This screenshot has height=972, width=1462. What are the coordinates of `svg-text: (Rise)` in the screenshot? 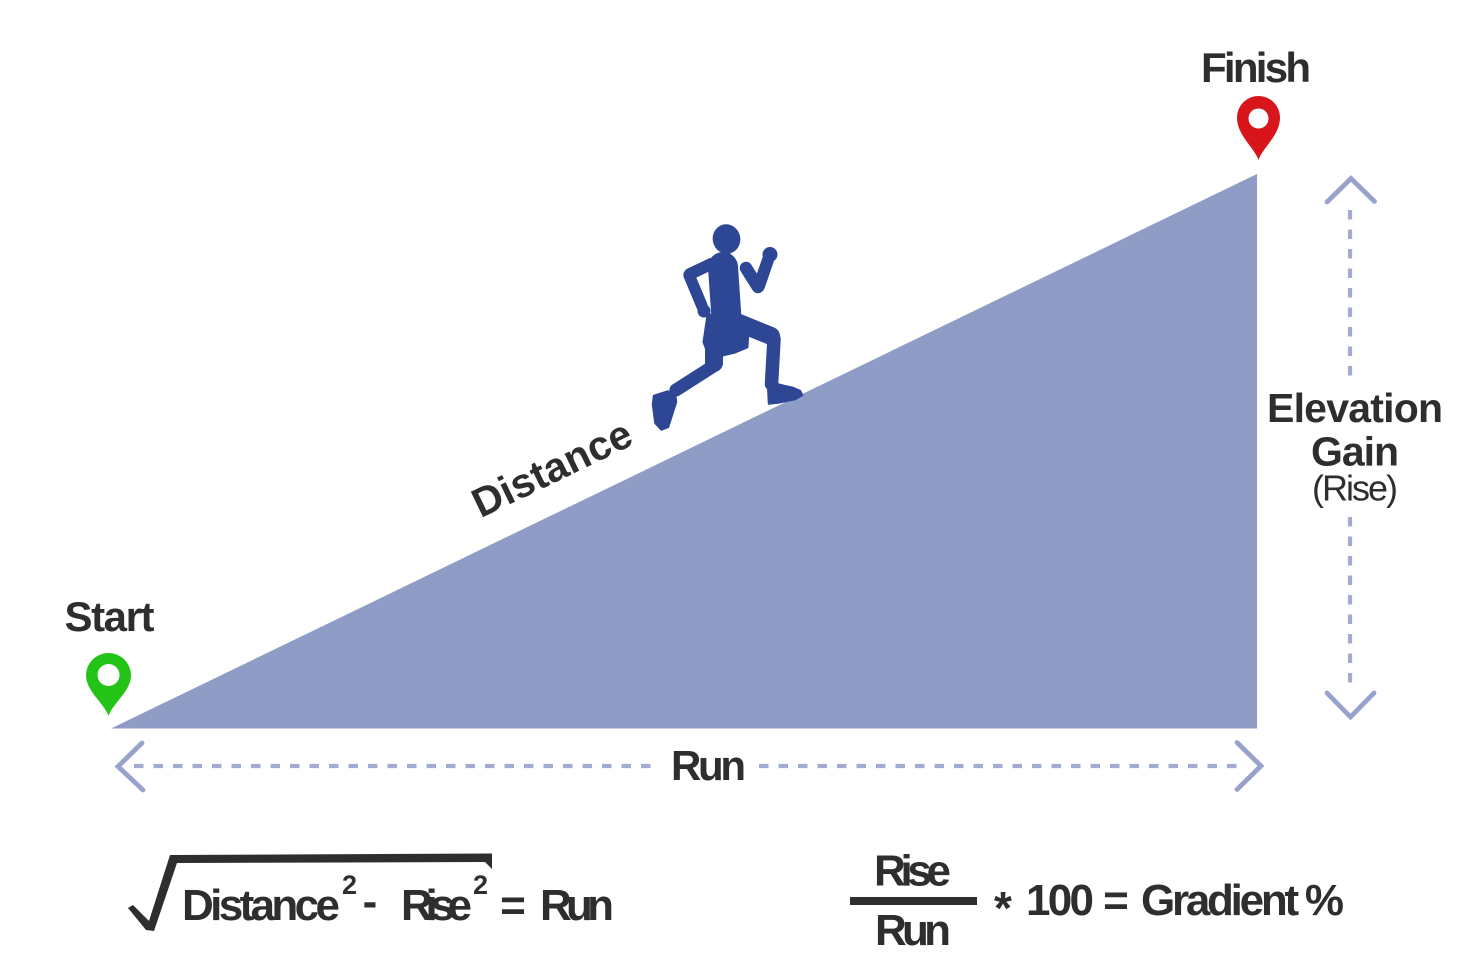 It's located at (1355, 488).